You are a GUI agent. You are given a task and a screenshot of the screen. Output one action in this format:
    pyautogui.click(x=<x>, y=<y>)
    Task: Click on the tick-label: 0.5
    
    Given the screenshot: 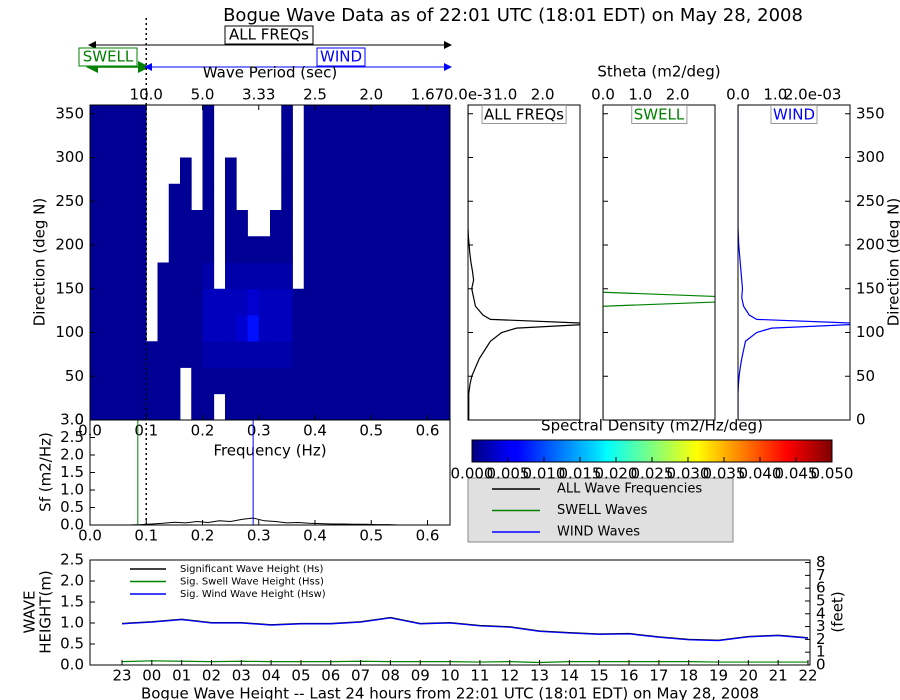 What is the action you would take?
    pyautogui.click(x=72, y=507)
    